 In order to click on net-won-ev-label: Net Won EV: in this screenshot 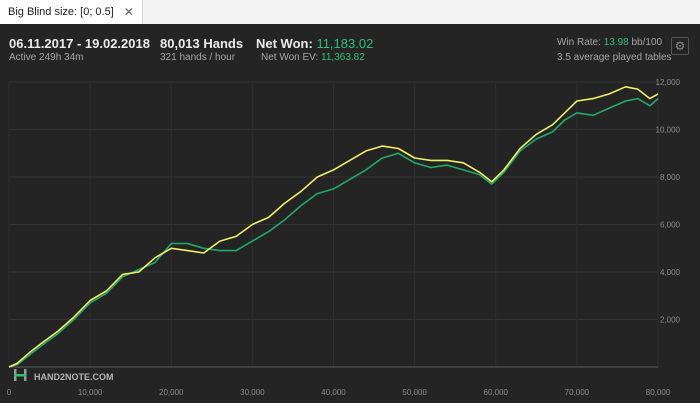, I will do `click(290, 57)`.